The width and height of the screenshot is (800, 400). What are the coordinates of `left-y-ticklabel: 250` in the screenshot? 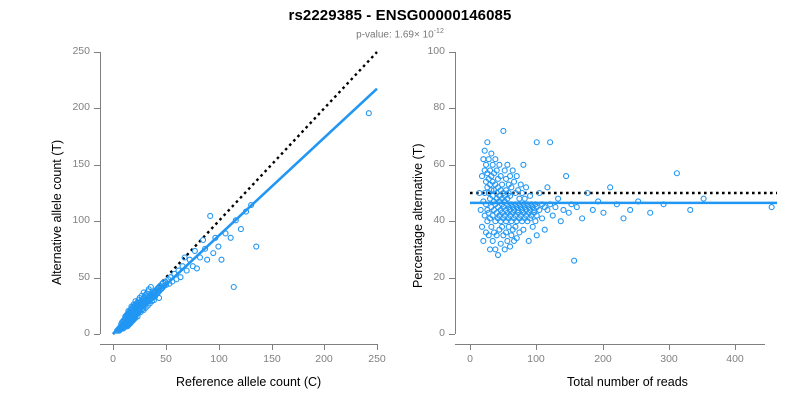 It's located at (81, 51).